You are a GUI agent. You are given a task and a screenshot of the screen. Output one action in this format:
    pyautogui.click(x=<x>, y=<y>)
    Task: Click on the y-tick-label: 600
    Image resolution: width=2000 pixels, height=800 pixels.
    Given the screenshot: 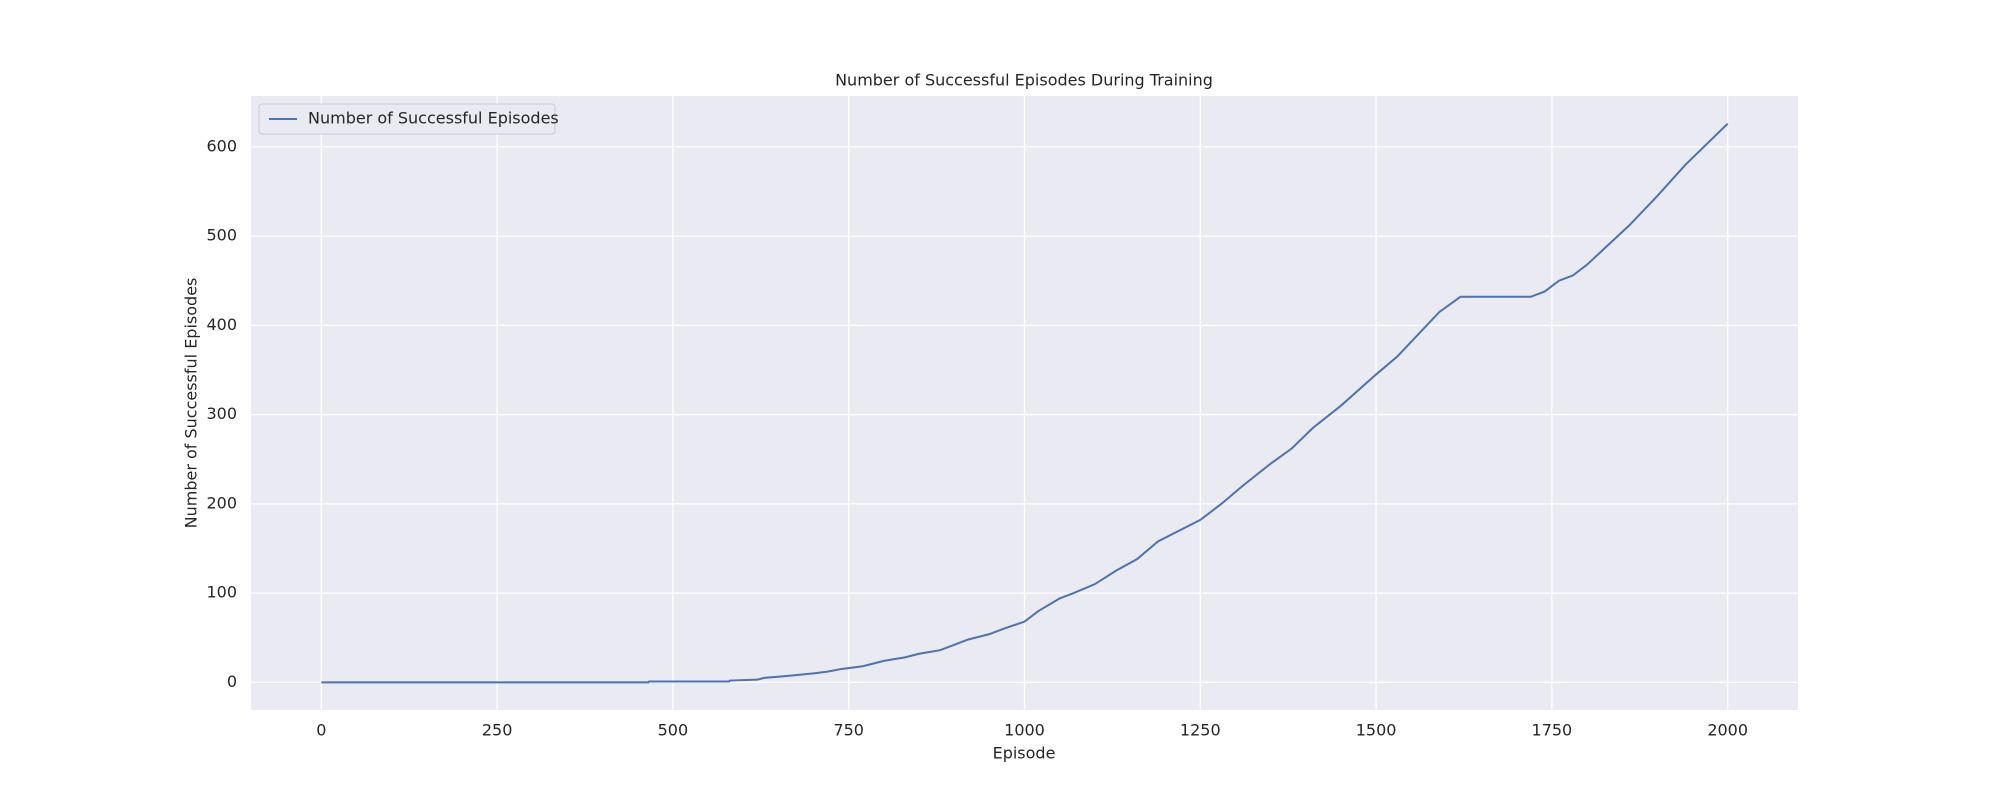 What is the action you would take?
    pyautogui.click(x=221, y=145)
    